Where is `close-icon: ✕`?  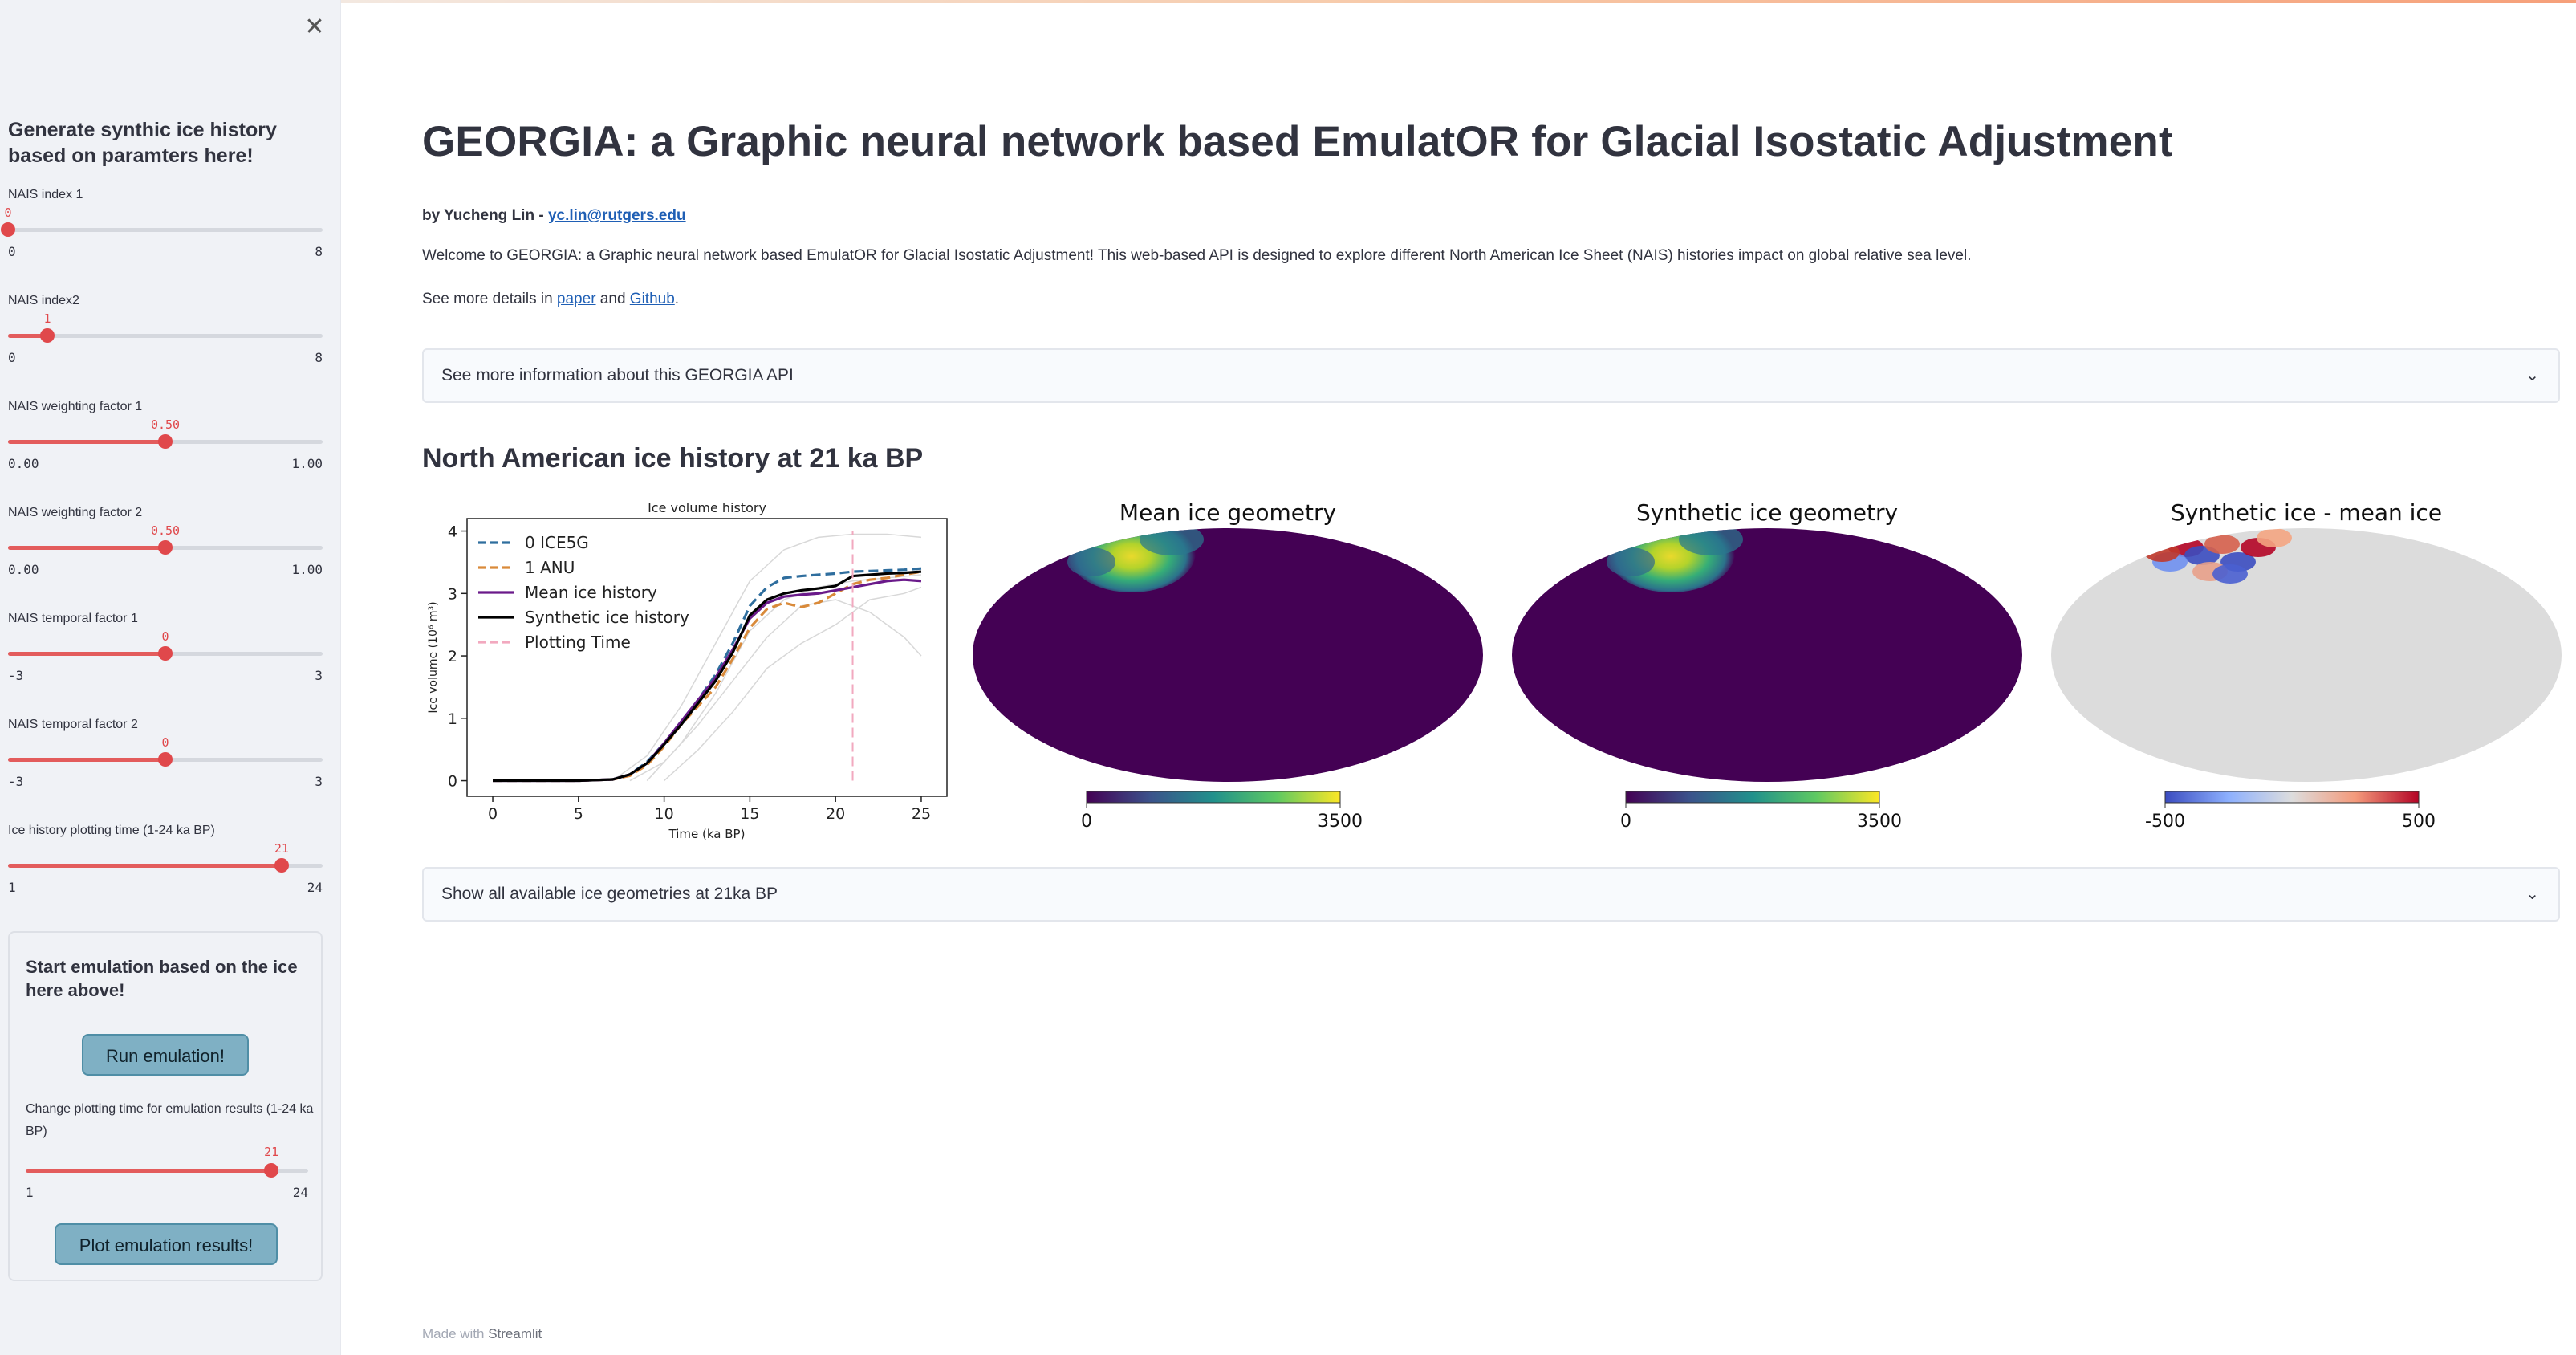 close-icon: ✕ is located at coordinates (314, 27).